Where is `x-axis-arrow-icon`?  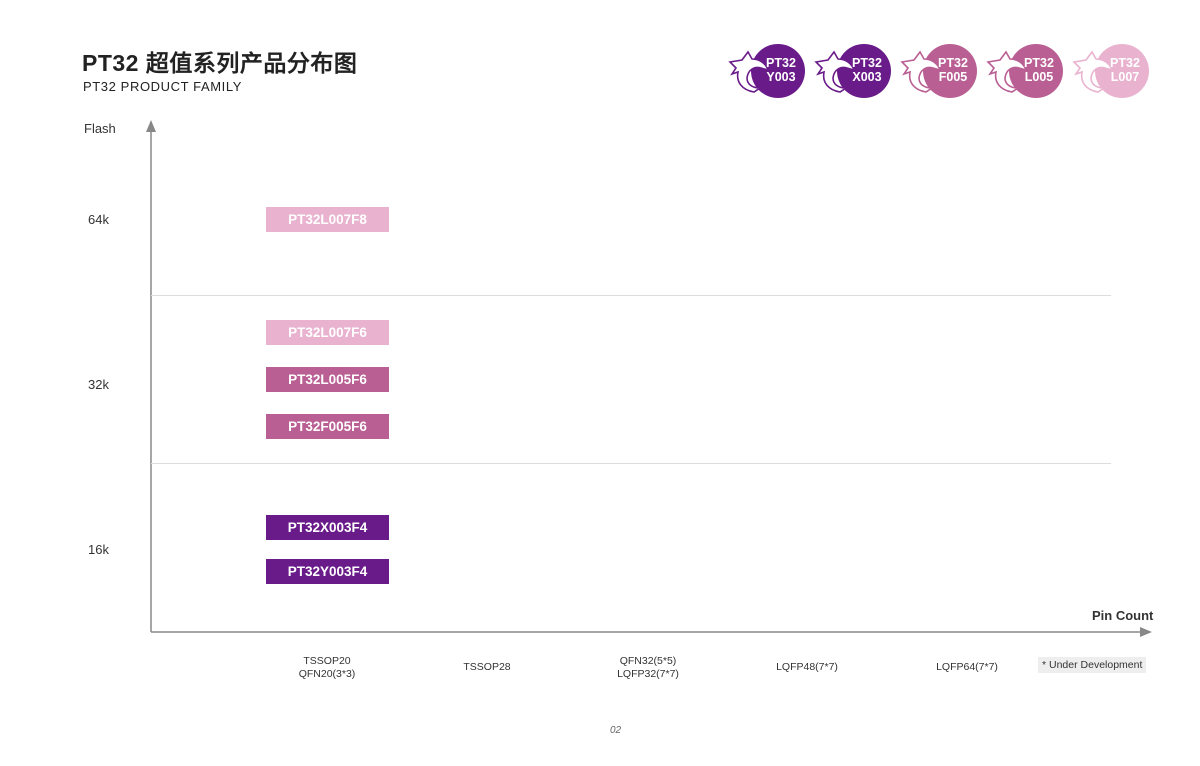
x-axis-arrow-icon is located at coordinates (1146, 632).